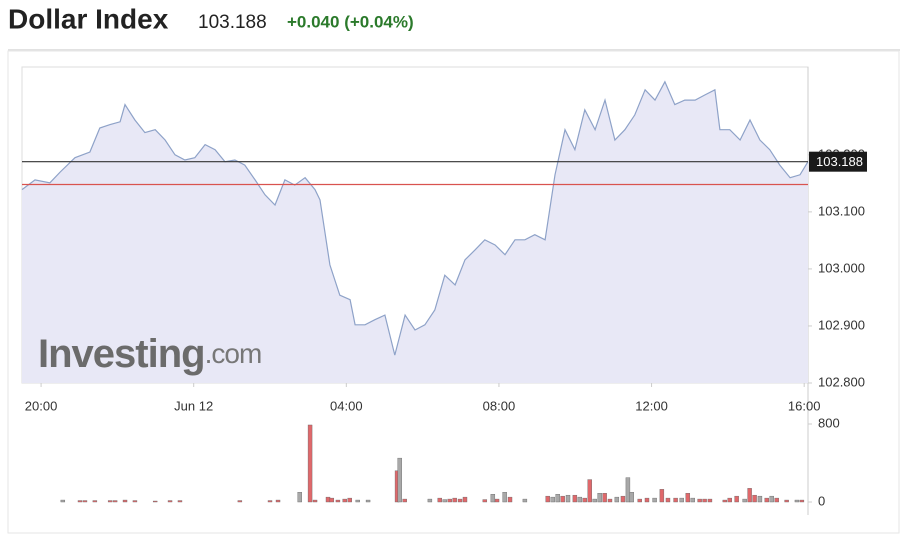 The image size is (900, 534). I want to click on watermark: Investing.com, so click(149, 354).